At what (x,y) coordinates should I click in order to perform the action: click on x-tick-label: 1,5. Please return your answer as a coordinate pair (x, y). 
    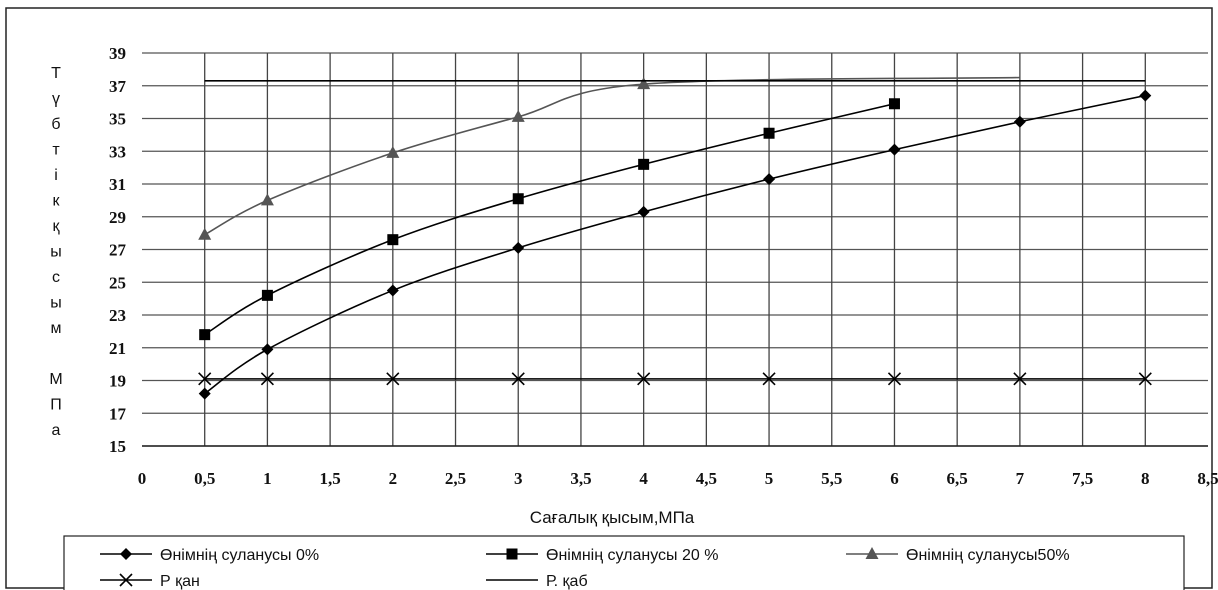
    Looking at the image, I should click on (329, 478).